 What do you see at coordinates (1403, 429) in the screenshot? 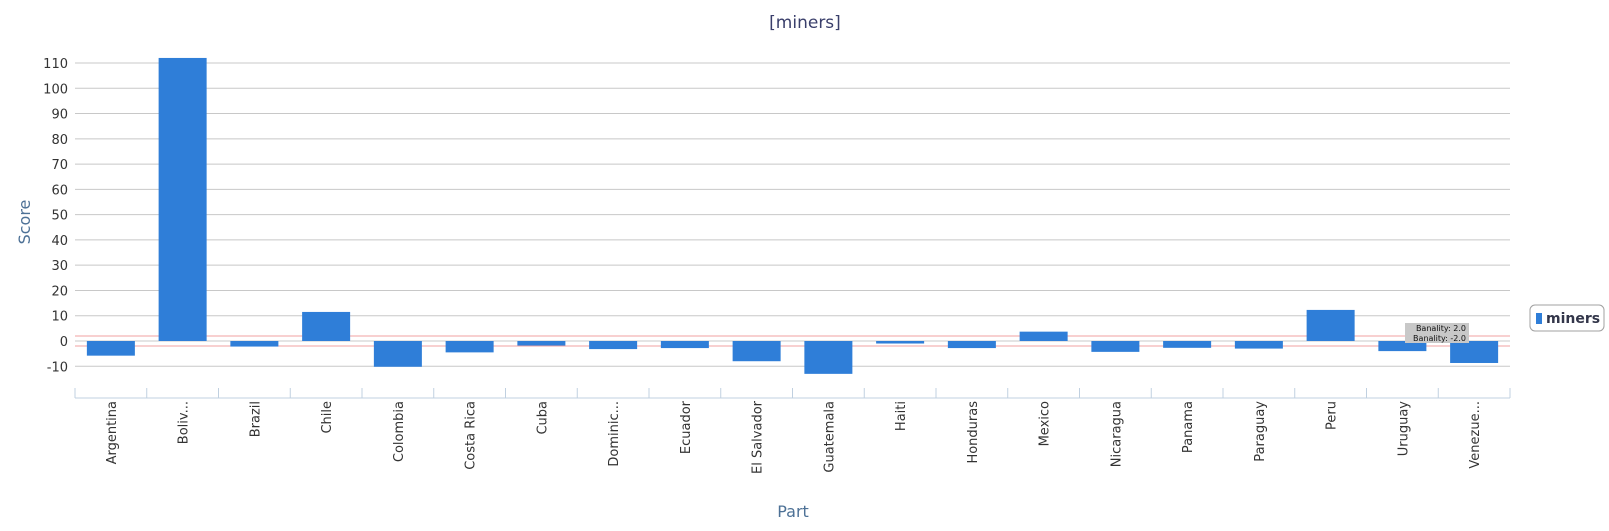
I see `x-tick-label: Uruguay` at bounding box center [1403, 429].